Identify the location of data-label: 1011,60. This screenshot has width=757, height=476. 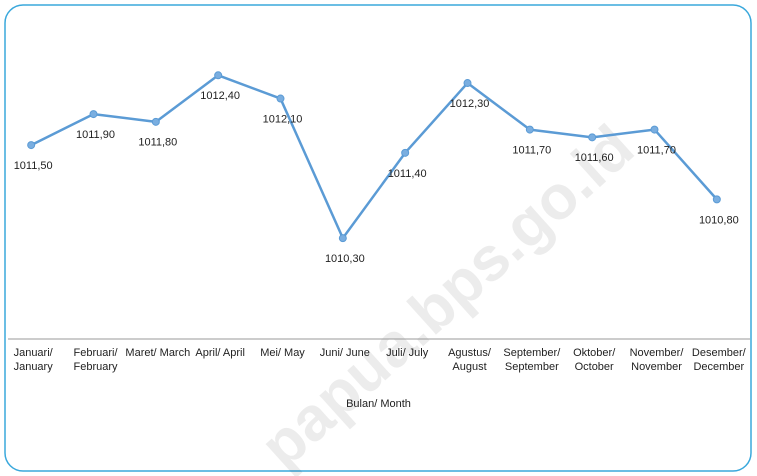
(594, 158).